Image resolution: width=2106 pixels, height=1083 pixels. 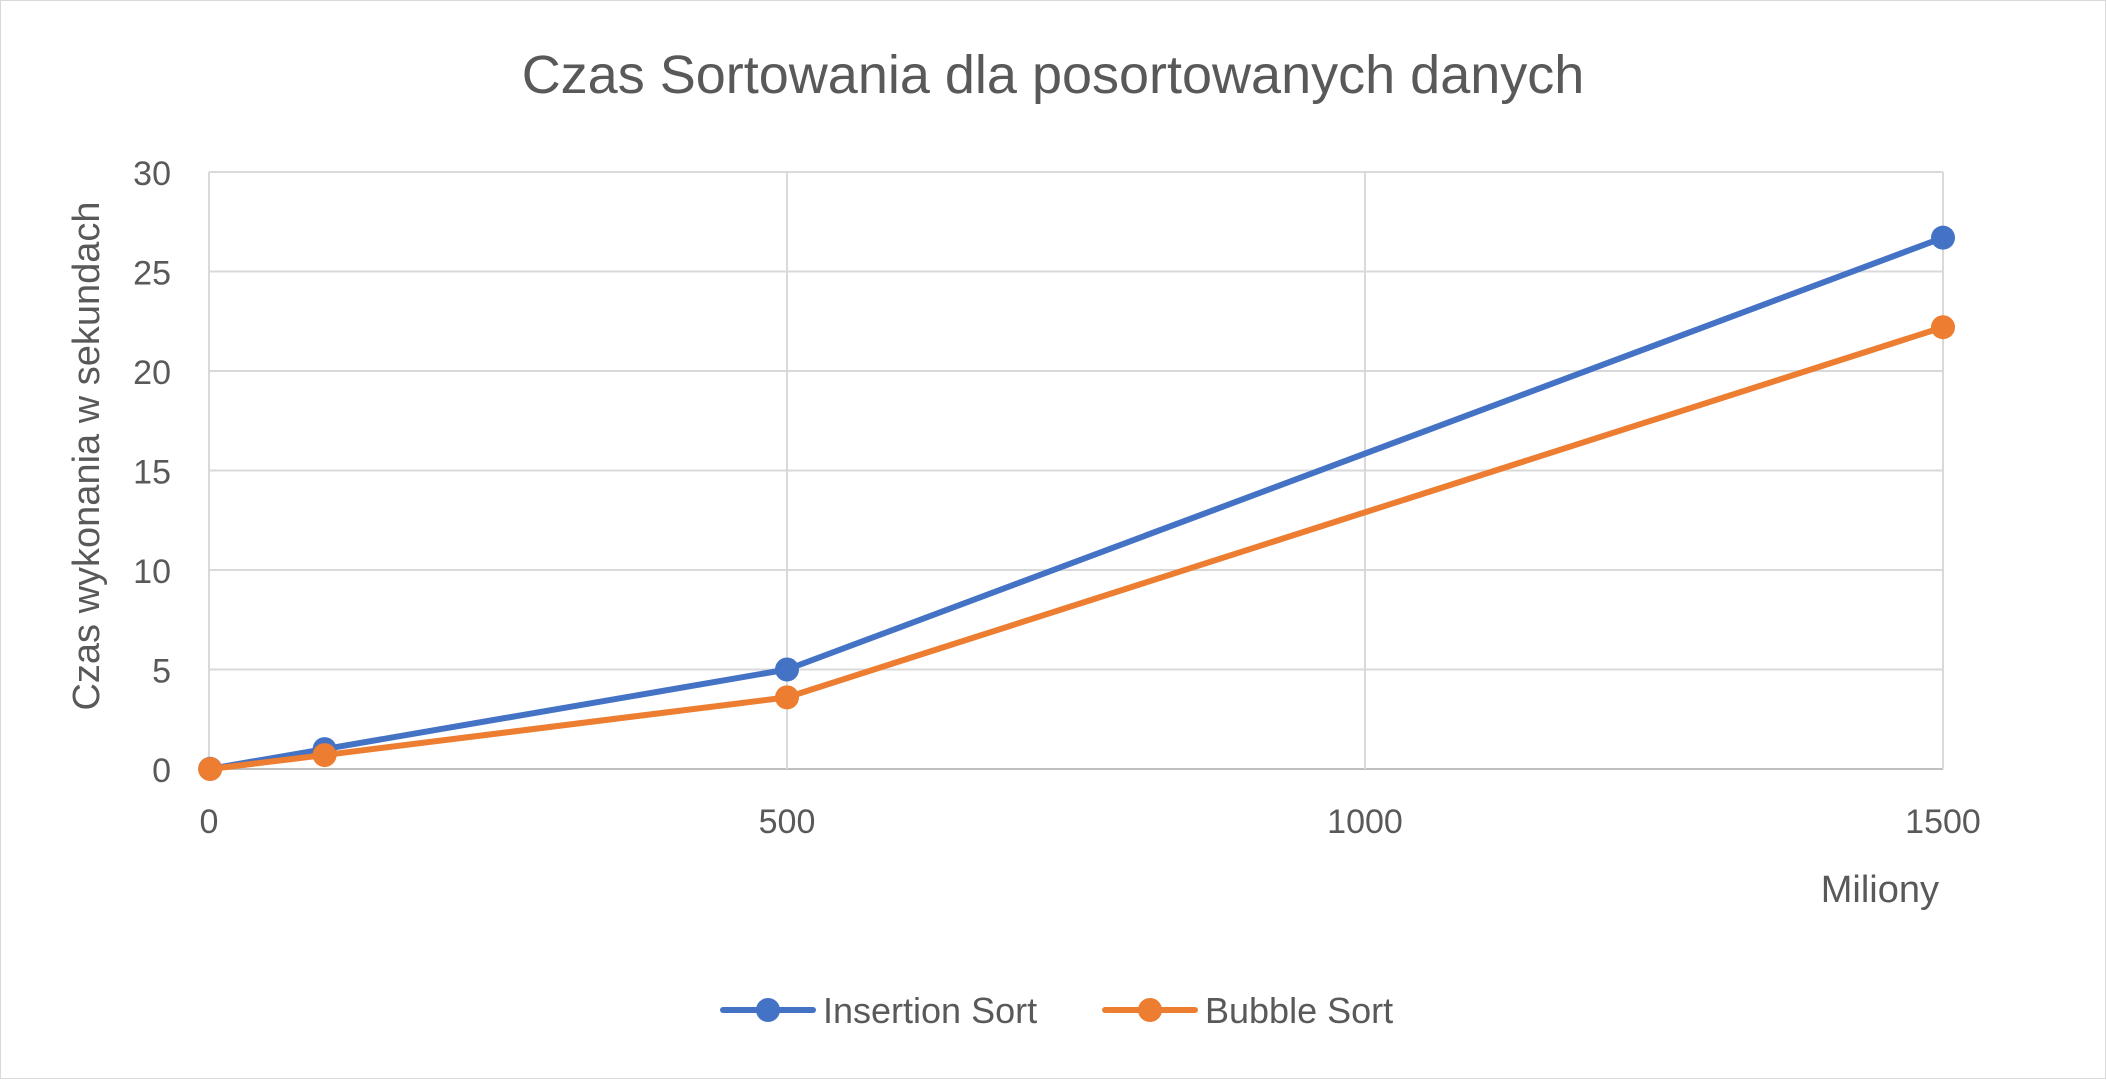 What do you see at coordinates (209, 822) in the screenshot?
I see `x-tick-label: 0` at bounding box center [209, 822].